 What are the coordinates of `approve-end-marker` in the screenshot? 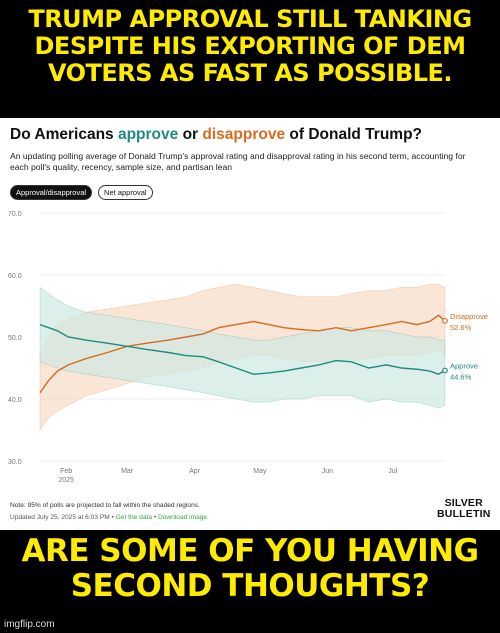 It's located at (445, 370).